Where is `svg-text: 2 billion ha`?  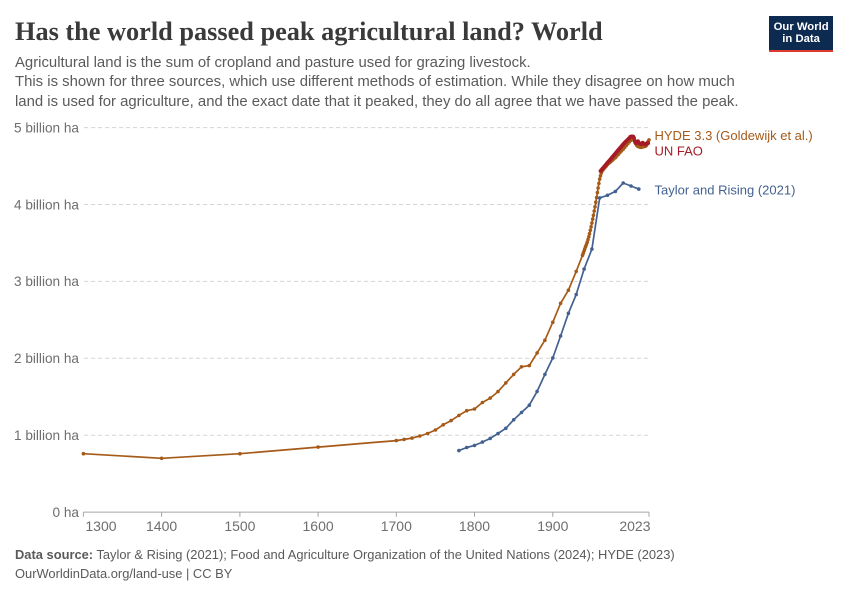
svg-text: 2 billion ha is located at coordinates (46, 358).